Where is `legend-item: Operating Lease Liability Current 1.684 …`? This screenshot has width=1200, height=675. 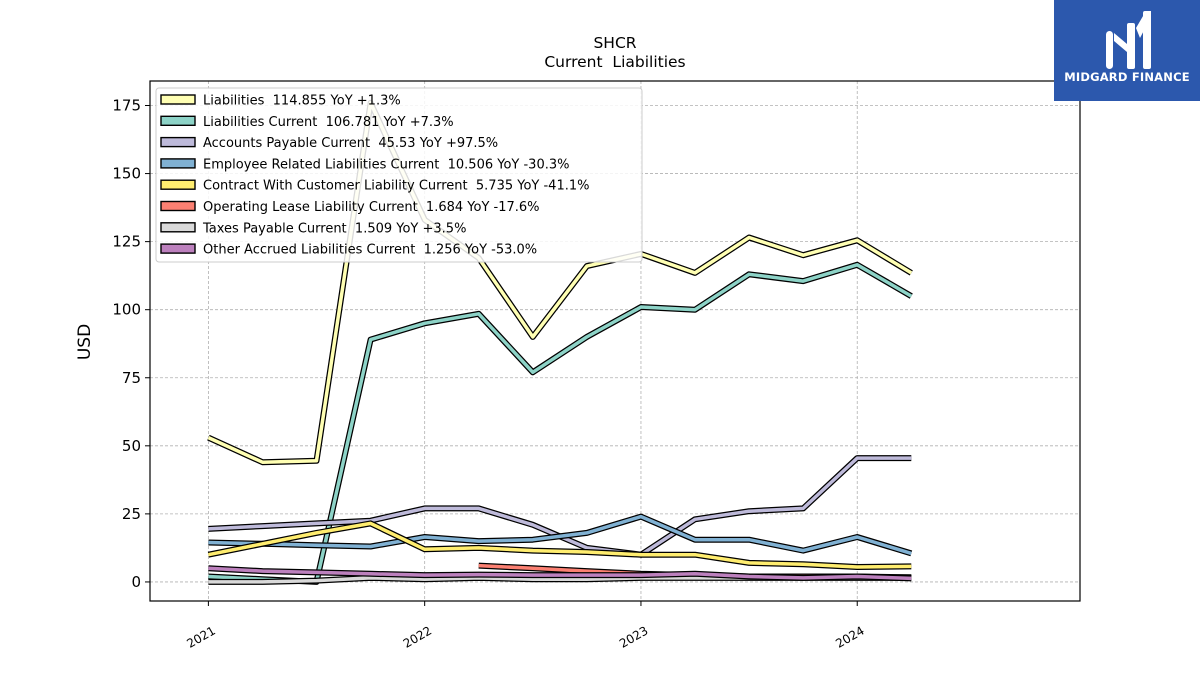 legend-item: Operating Lease Liability Current 1.684 … is located at coordinates (350, 207).